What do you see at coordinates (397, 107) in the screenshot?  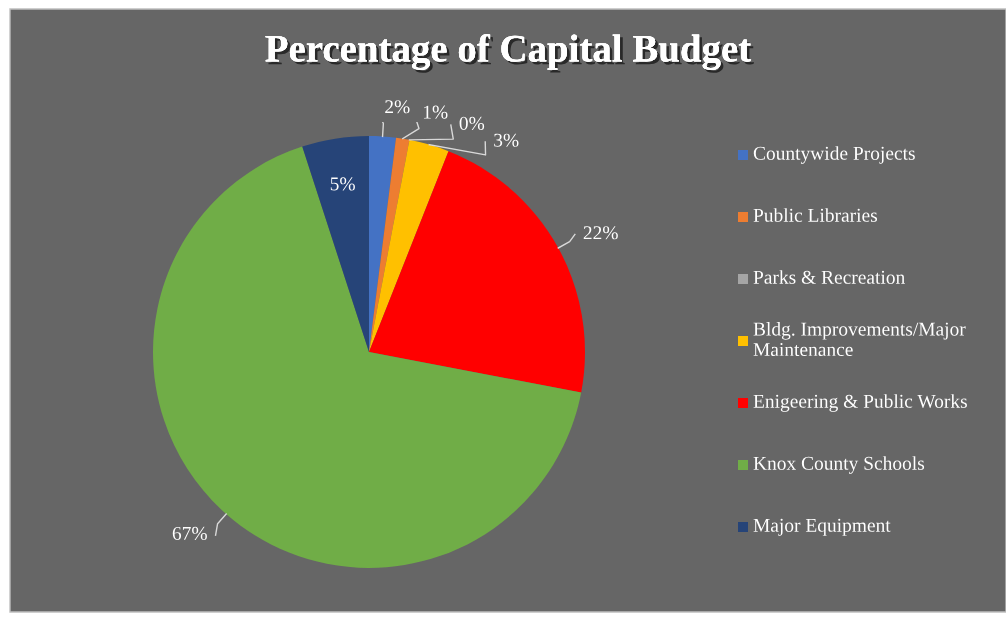 I see `data-label: 2%` at bounding box center [397, 107].